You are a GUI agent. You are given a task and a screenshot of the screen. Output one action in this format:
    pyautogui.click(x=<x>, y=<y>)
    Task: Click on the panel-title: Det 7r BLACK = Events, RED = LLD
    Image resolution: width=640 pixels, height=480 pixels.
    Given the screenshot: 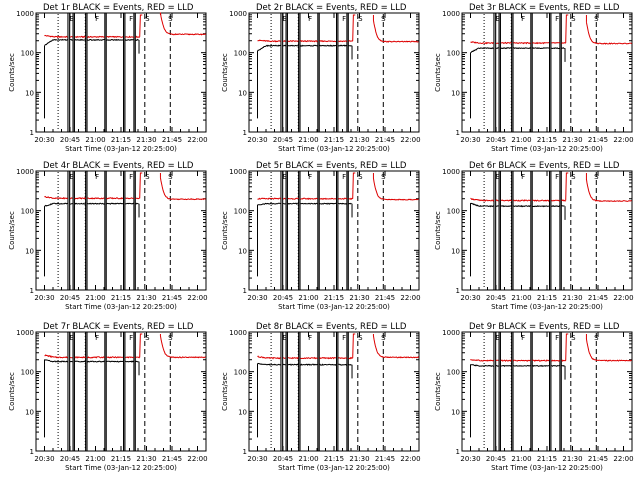 What is the action you would take?
    pyautogui.click(x=118, y=327)
    